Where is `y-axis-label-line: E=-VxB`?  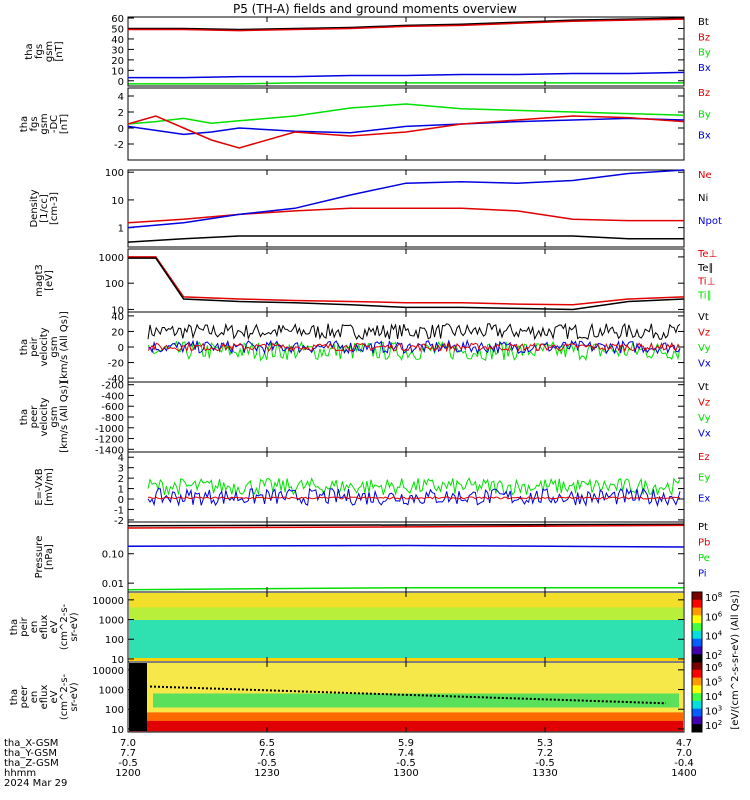 y-axis-label-line: E=-VxB is located at coordinates (39, 486).